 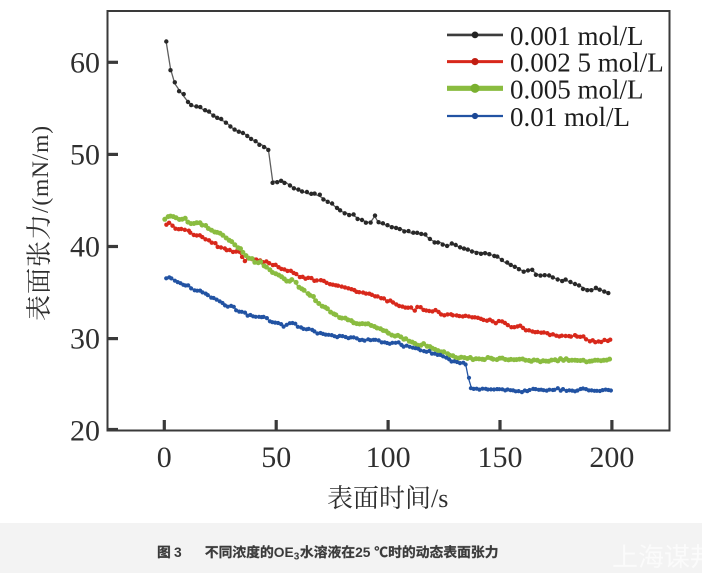 I want to click on svg-text: 0.01 mol/L, so click(x=570, y=117).